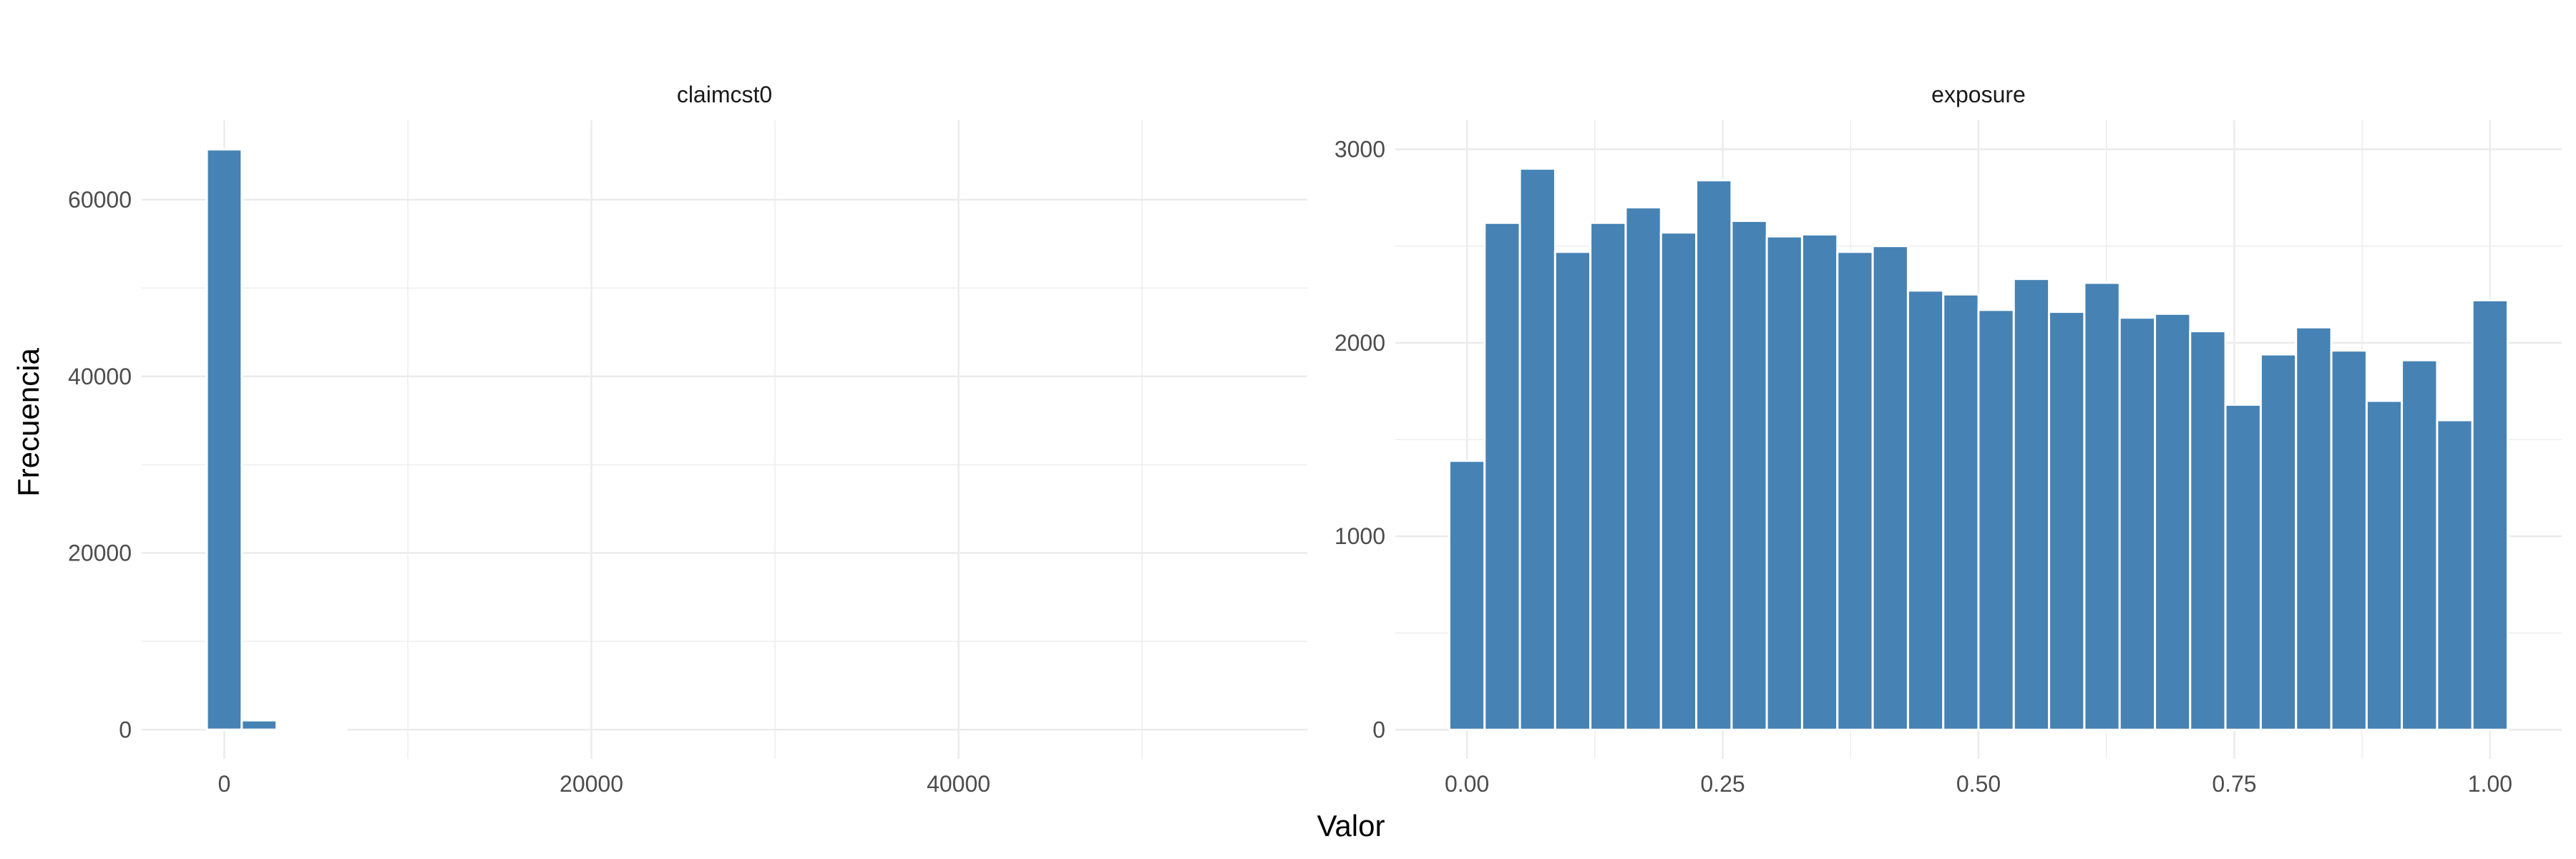 The height and width of the screenshot is (859, 2576). What do you see at coordinates (958, 784) in the screenshot?
I see `x-tick-label: 40000` at bounding box center [958, 784].